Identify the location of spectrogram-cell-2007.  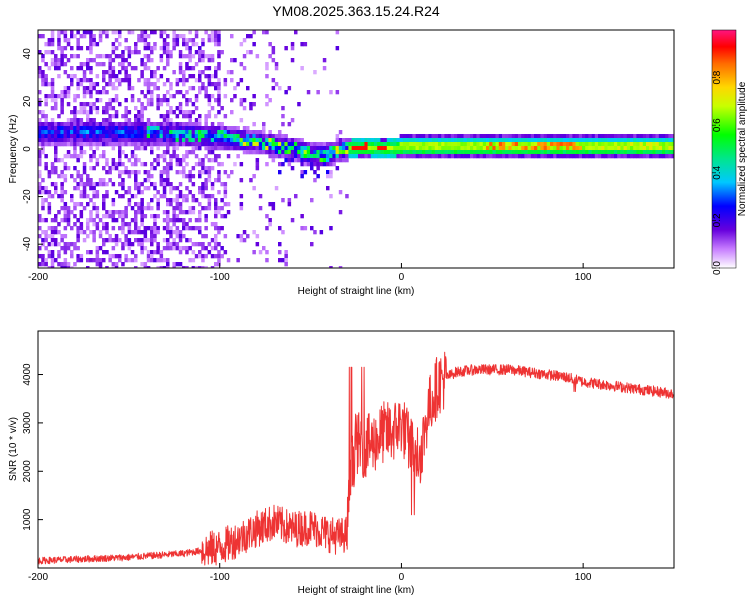
(283, 232).